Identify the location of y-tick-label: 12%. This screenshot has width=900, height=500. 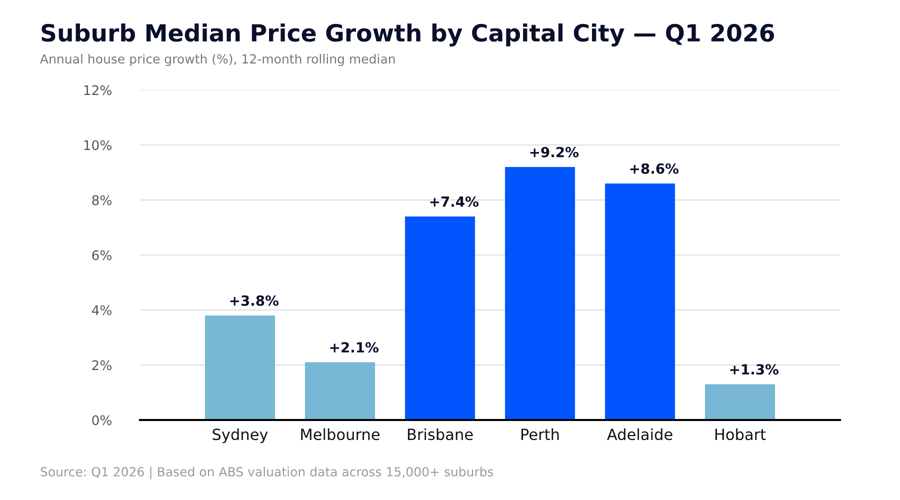
(98, 90).